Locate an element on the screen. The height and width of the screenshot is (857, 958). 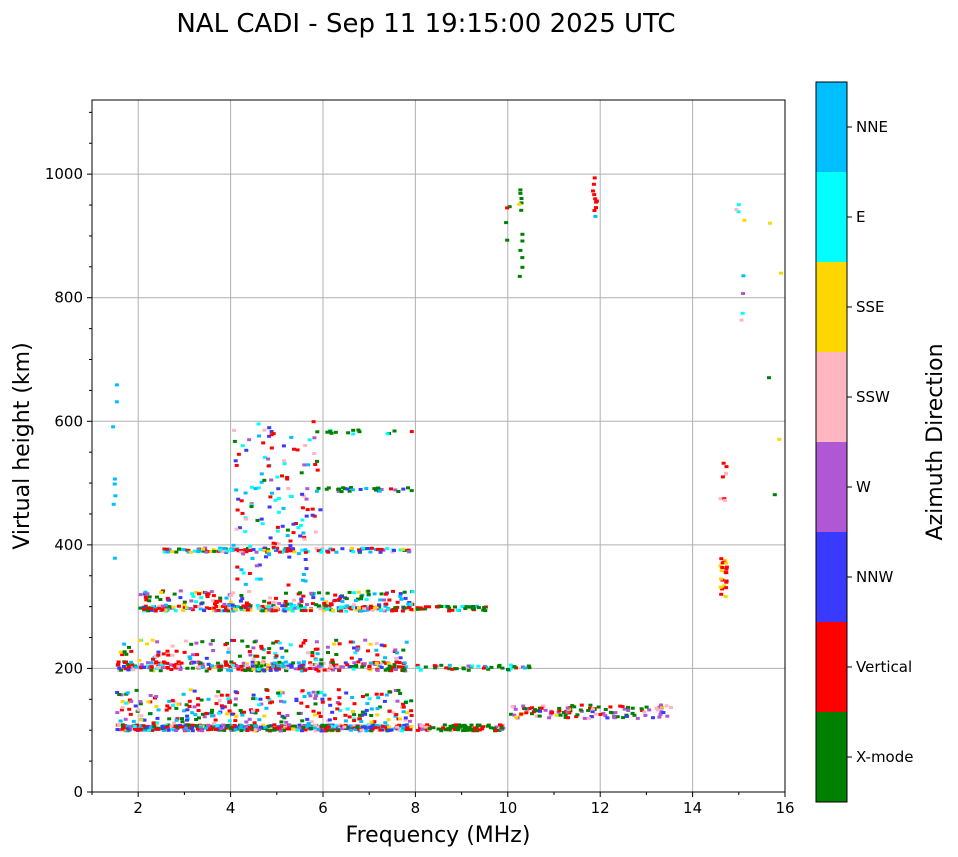
x-tick-label: 8 is located at coordinates (416, 808).